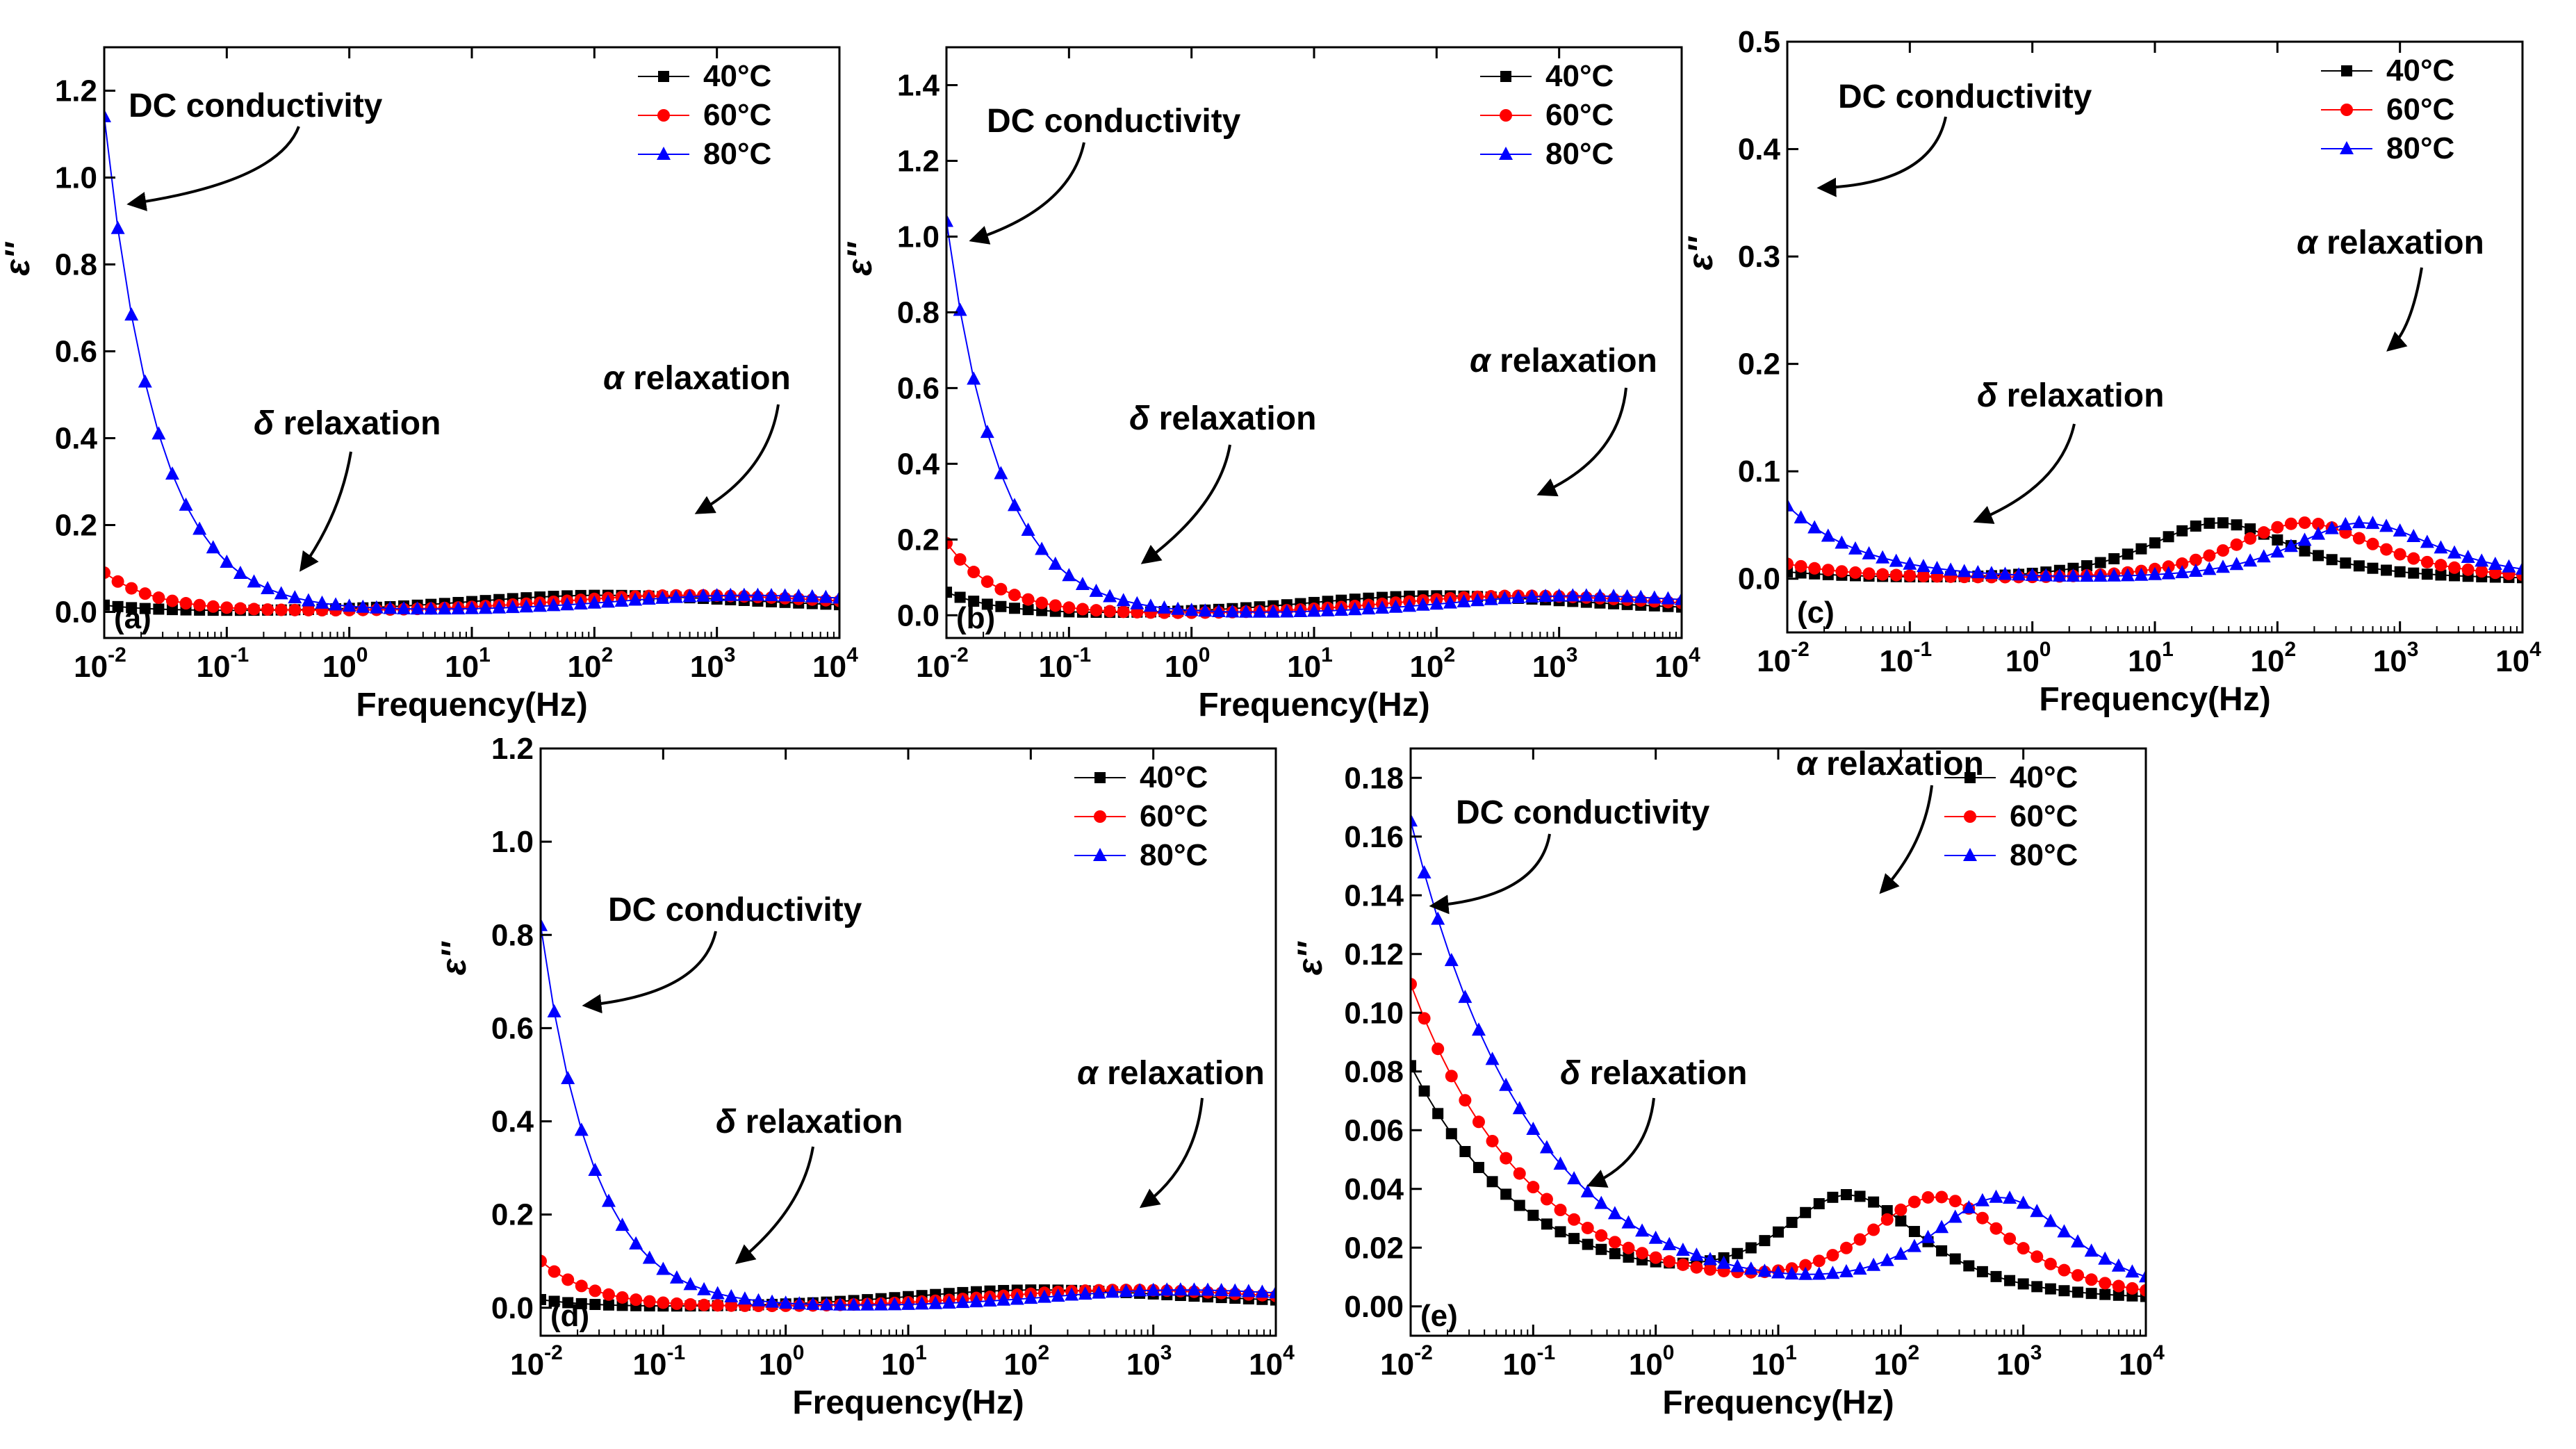  I want to click on x-tick-label: 10⁻², so click(100, 664).